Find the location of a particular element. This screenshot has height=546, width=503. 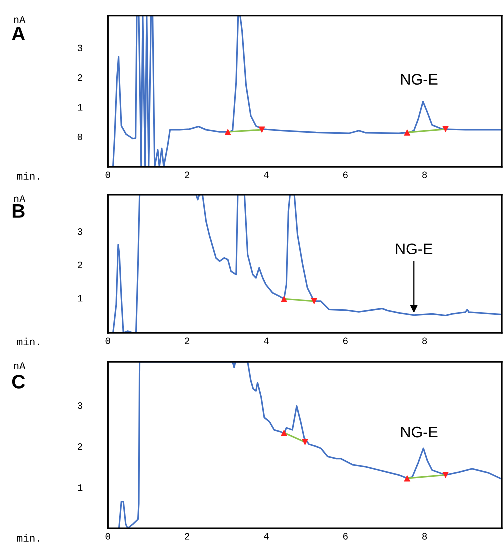

text: C is located at coordinates (19, 382).